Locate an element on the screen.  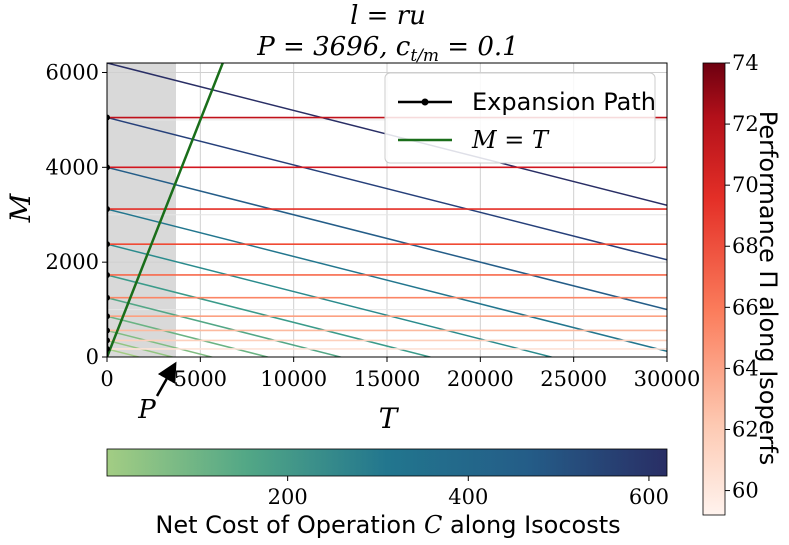
x-axis-label: T is located at coordinates (389, 418).